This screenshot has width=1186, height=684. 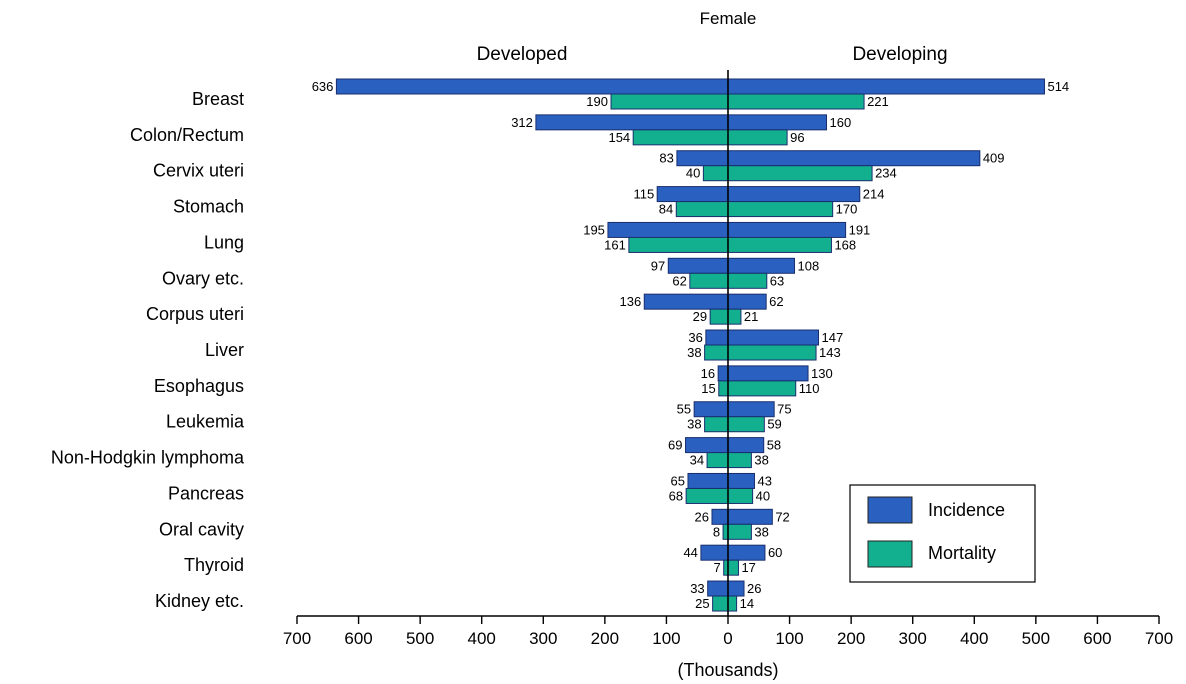 What do you see at coordinates (695, 337) in the screenshot?
I see `value-incidence-developed-liver: 36` at bounding box center [695, 337].